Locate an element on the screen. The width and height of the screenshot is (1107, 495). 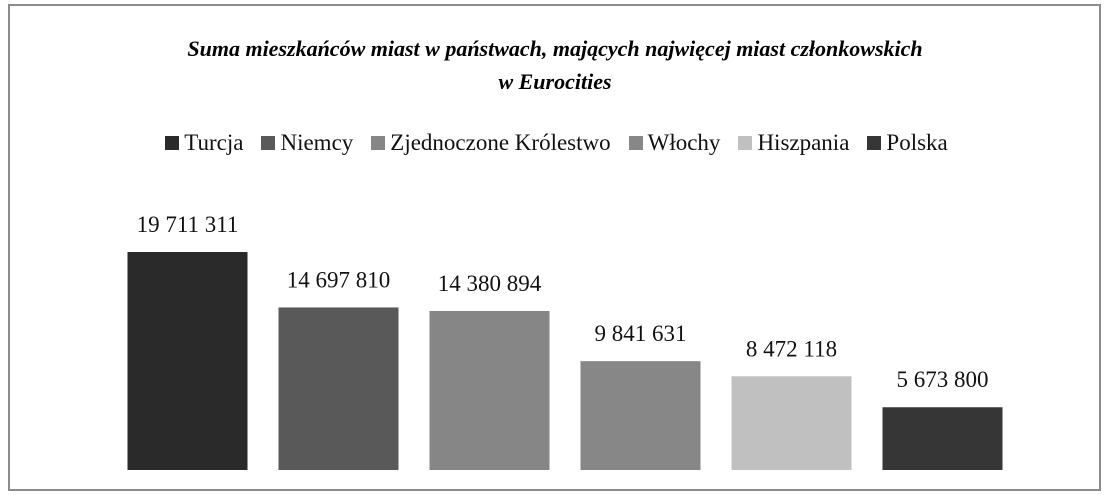
legend-item: Hiszpania is located at coordinates (793, 143).